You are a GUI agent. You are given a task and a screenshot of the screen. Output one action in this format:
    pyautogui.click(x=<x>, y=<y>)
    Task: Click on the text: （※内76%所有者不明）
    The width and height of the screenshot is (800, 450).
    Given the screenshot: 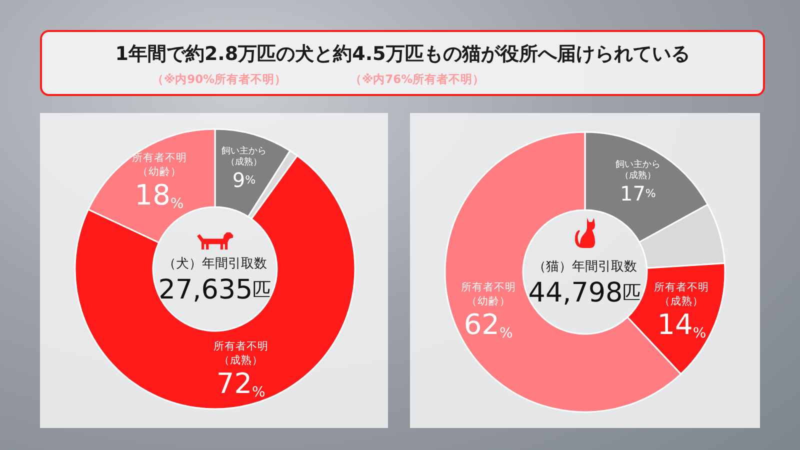 What is the action you would take?
    pyautogui.click(x=417, y=79)
    